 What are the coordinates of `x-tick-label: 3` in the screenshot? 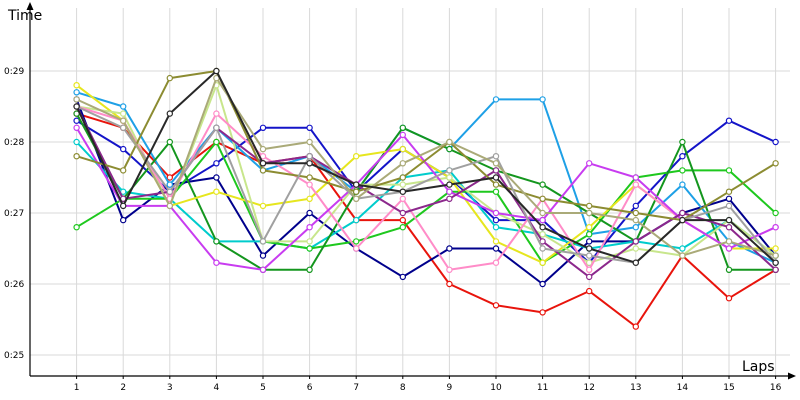 It's located at (170, 388).